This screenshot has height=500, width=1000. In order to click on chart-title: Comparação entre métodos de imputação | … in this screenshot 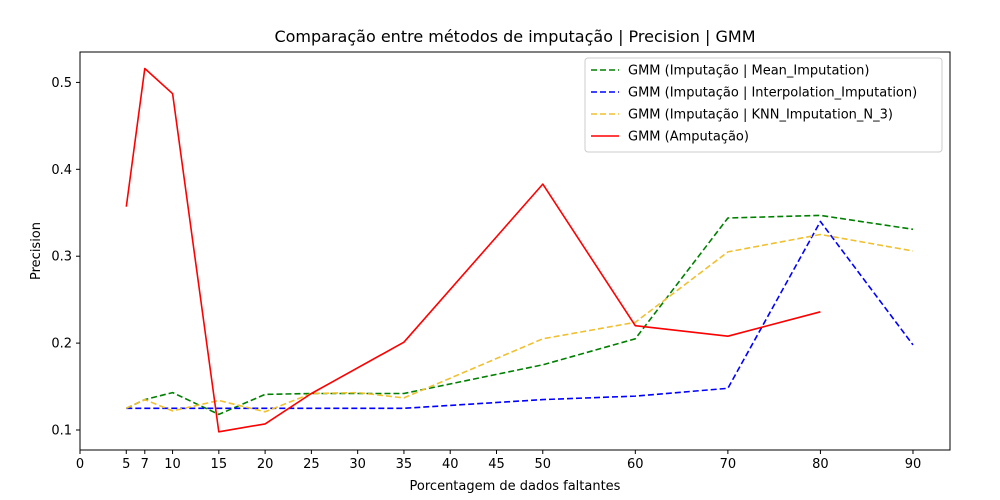, I will do `click(514, 36)`.